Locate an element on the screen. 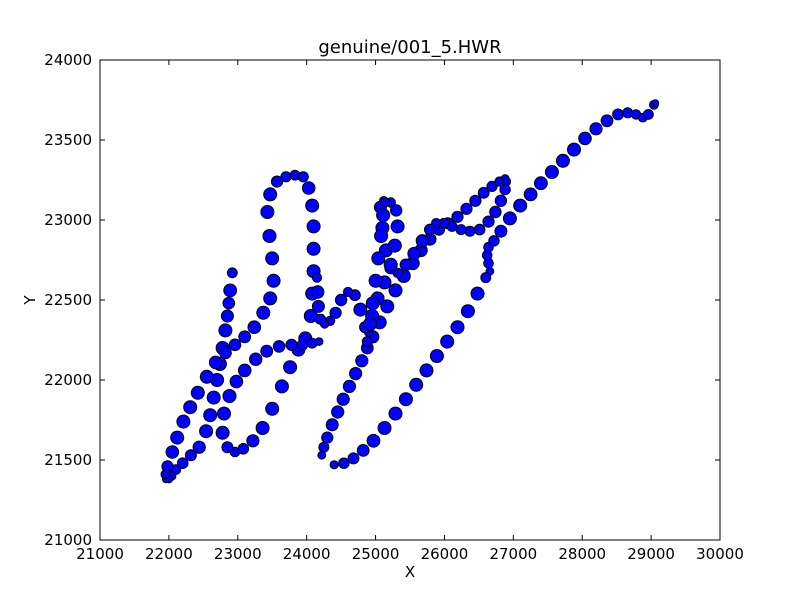 This screenshot has width=800, height=600. x-tick-label: 22000 is located at coordinates (169, 554).